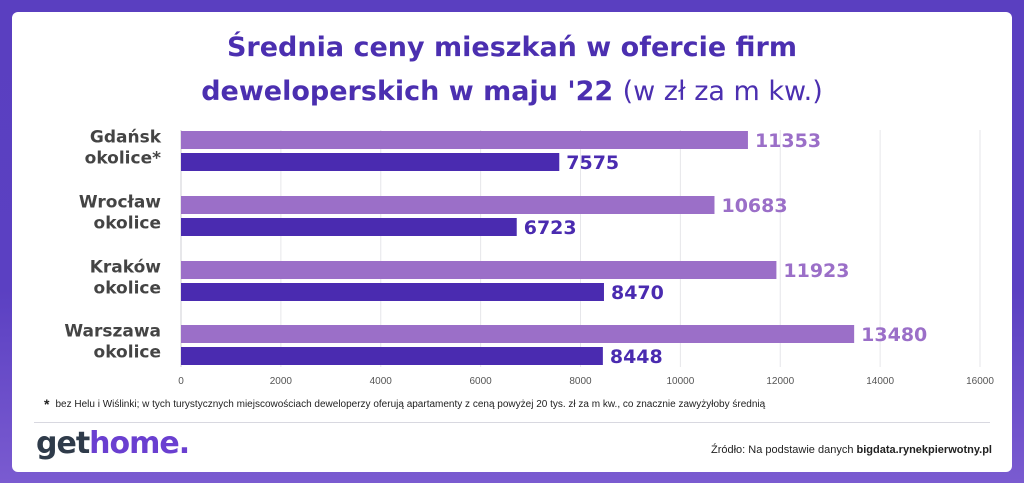 The image size is (1024, 483). I want to click on divider, so click(512, 422).